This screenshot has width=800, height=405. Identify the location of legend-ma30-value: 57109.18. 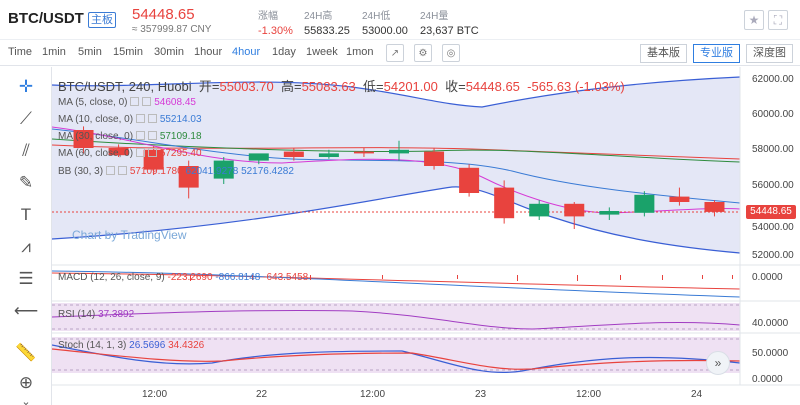
(180, 136).